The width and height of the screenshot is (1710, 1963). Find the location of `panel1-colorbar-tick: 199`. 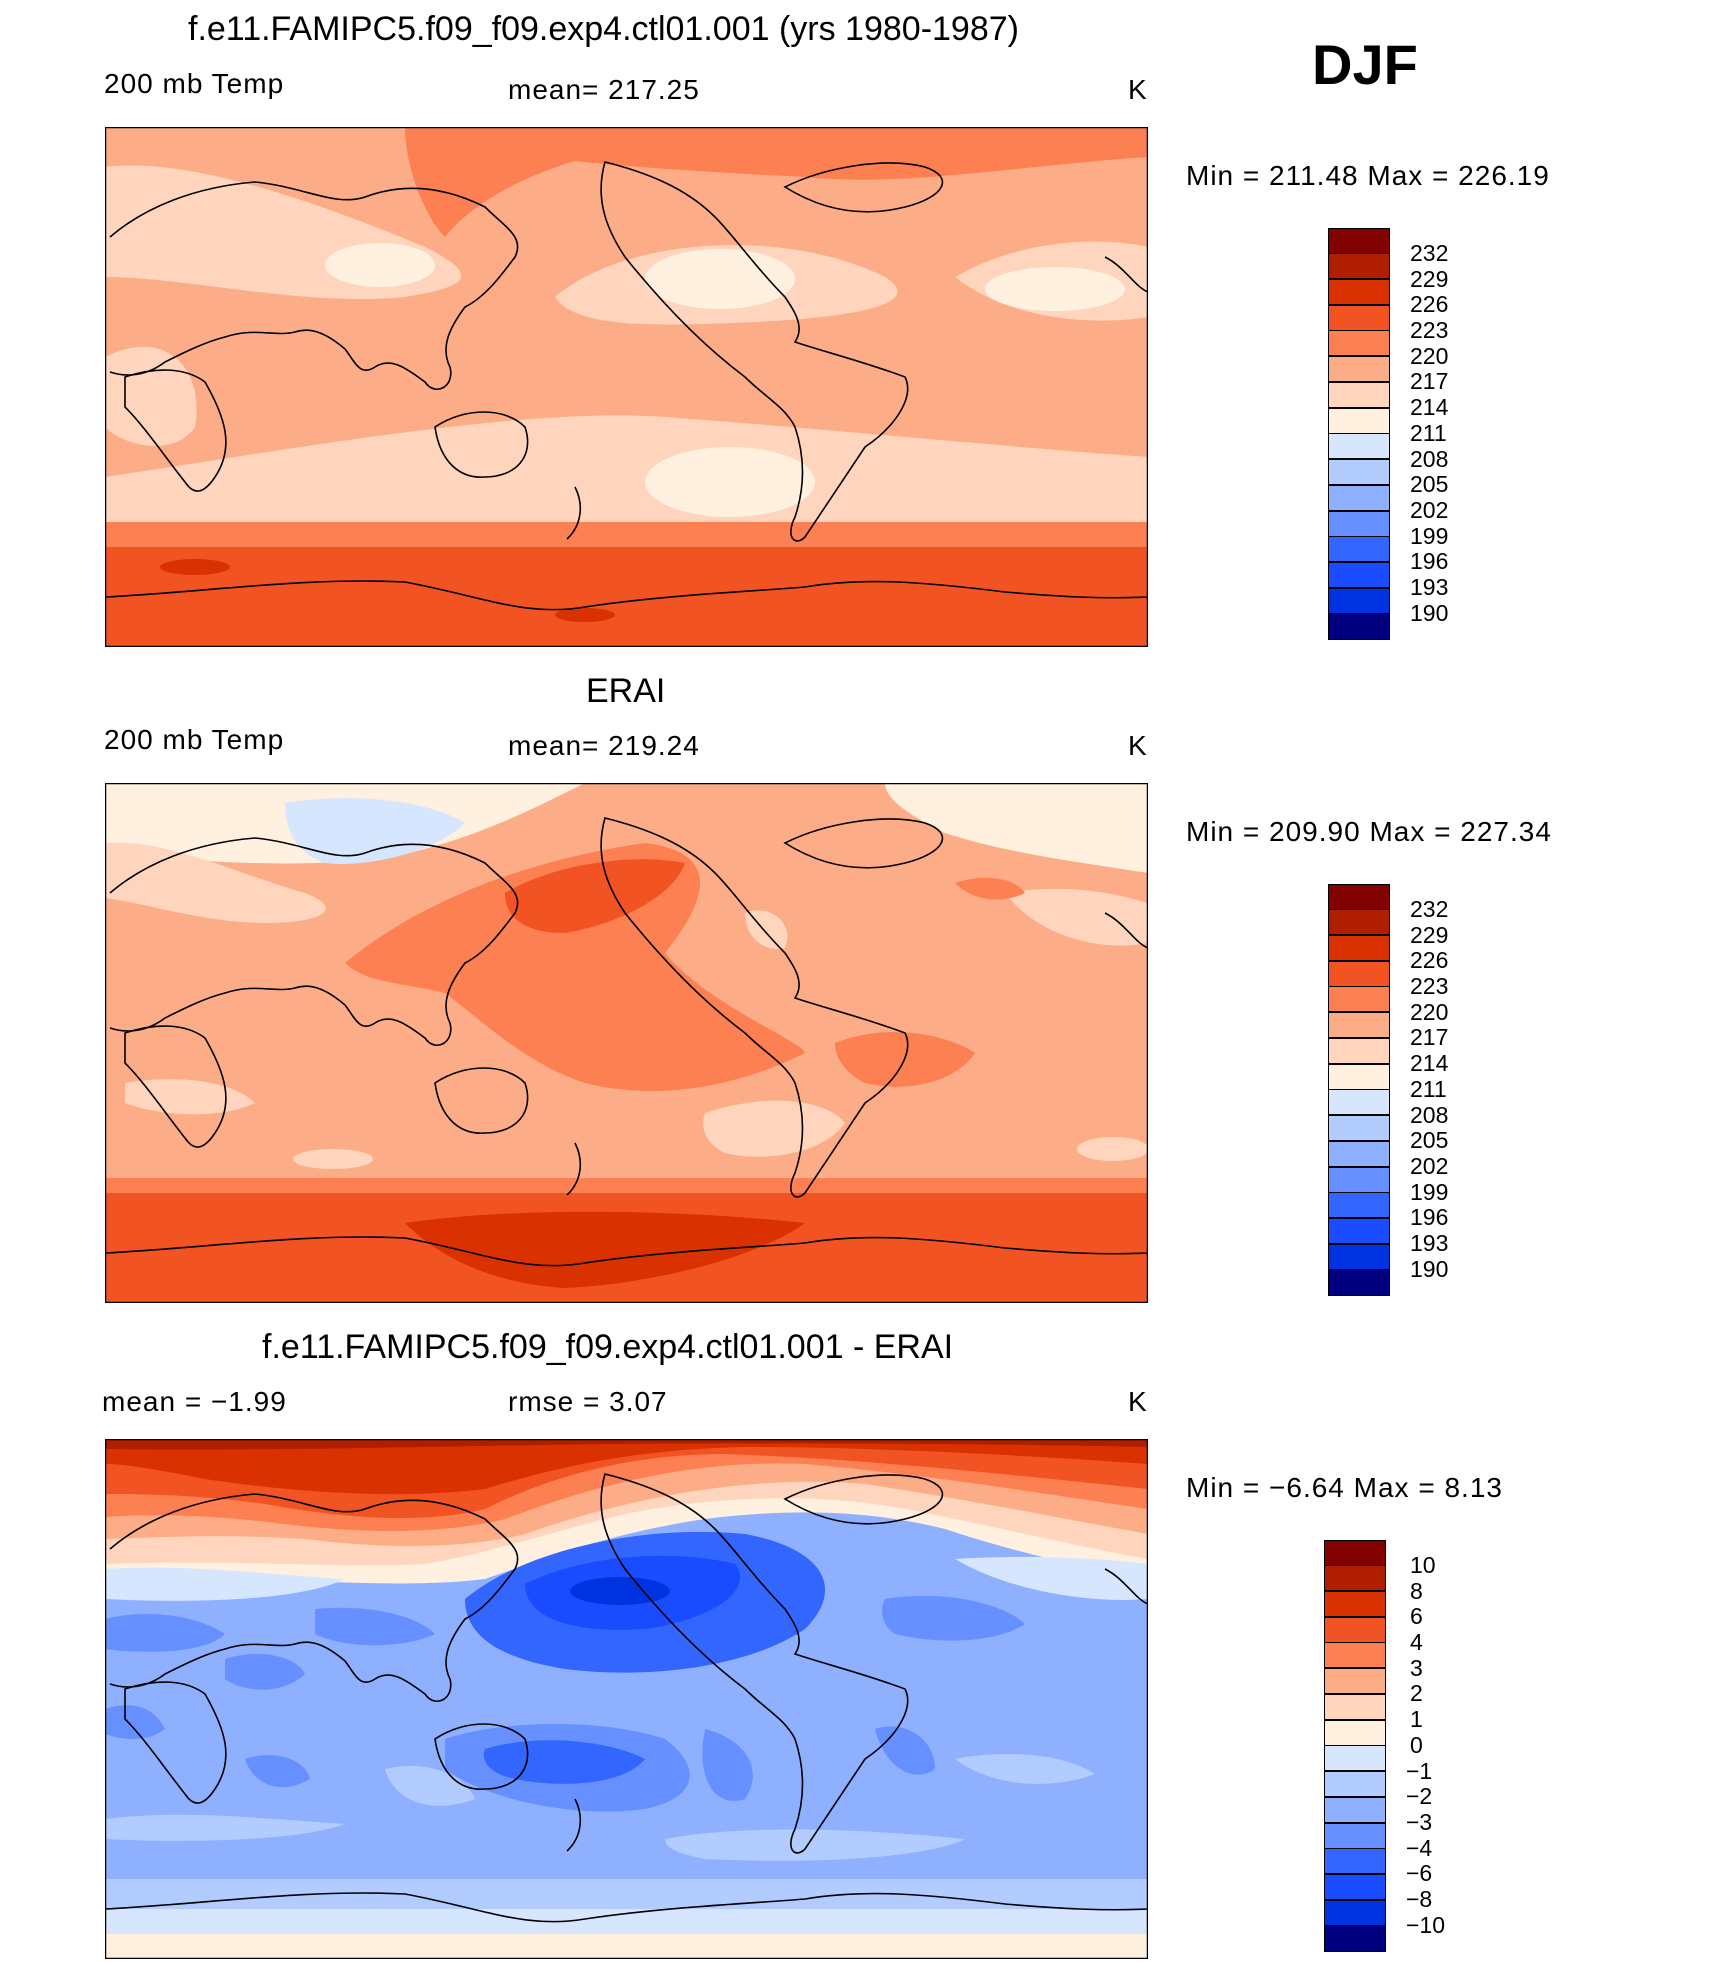

panel1-colorbar-tick: 199 is located at coordinates (1429, 536).